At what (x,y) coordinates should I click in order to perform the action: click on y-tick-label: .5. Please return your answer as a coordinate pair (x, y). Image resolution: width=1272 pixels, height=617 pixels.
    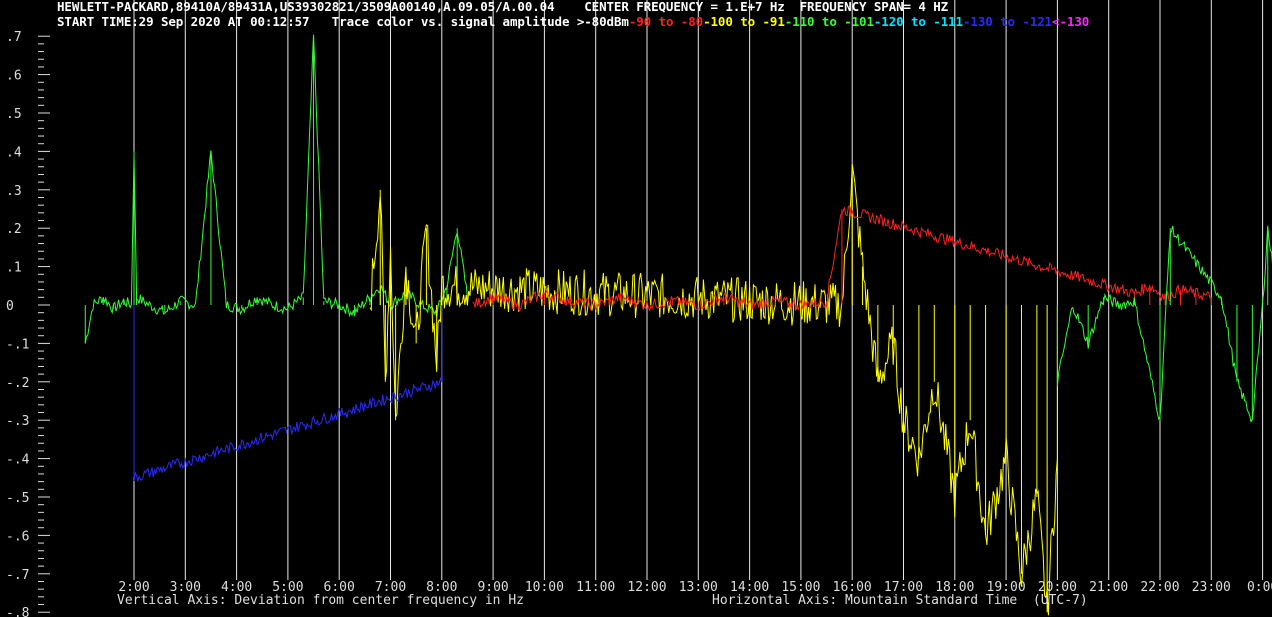
    Looking at the image, I should click on (14, 114).